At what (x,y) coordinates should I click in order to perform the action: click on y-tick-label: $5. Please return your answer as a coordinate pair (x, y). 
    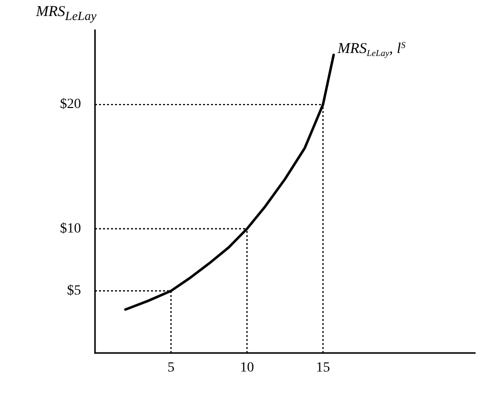
    Looking at the image, I should click on (74, 290).